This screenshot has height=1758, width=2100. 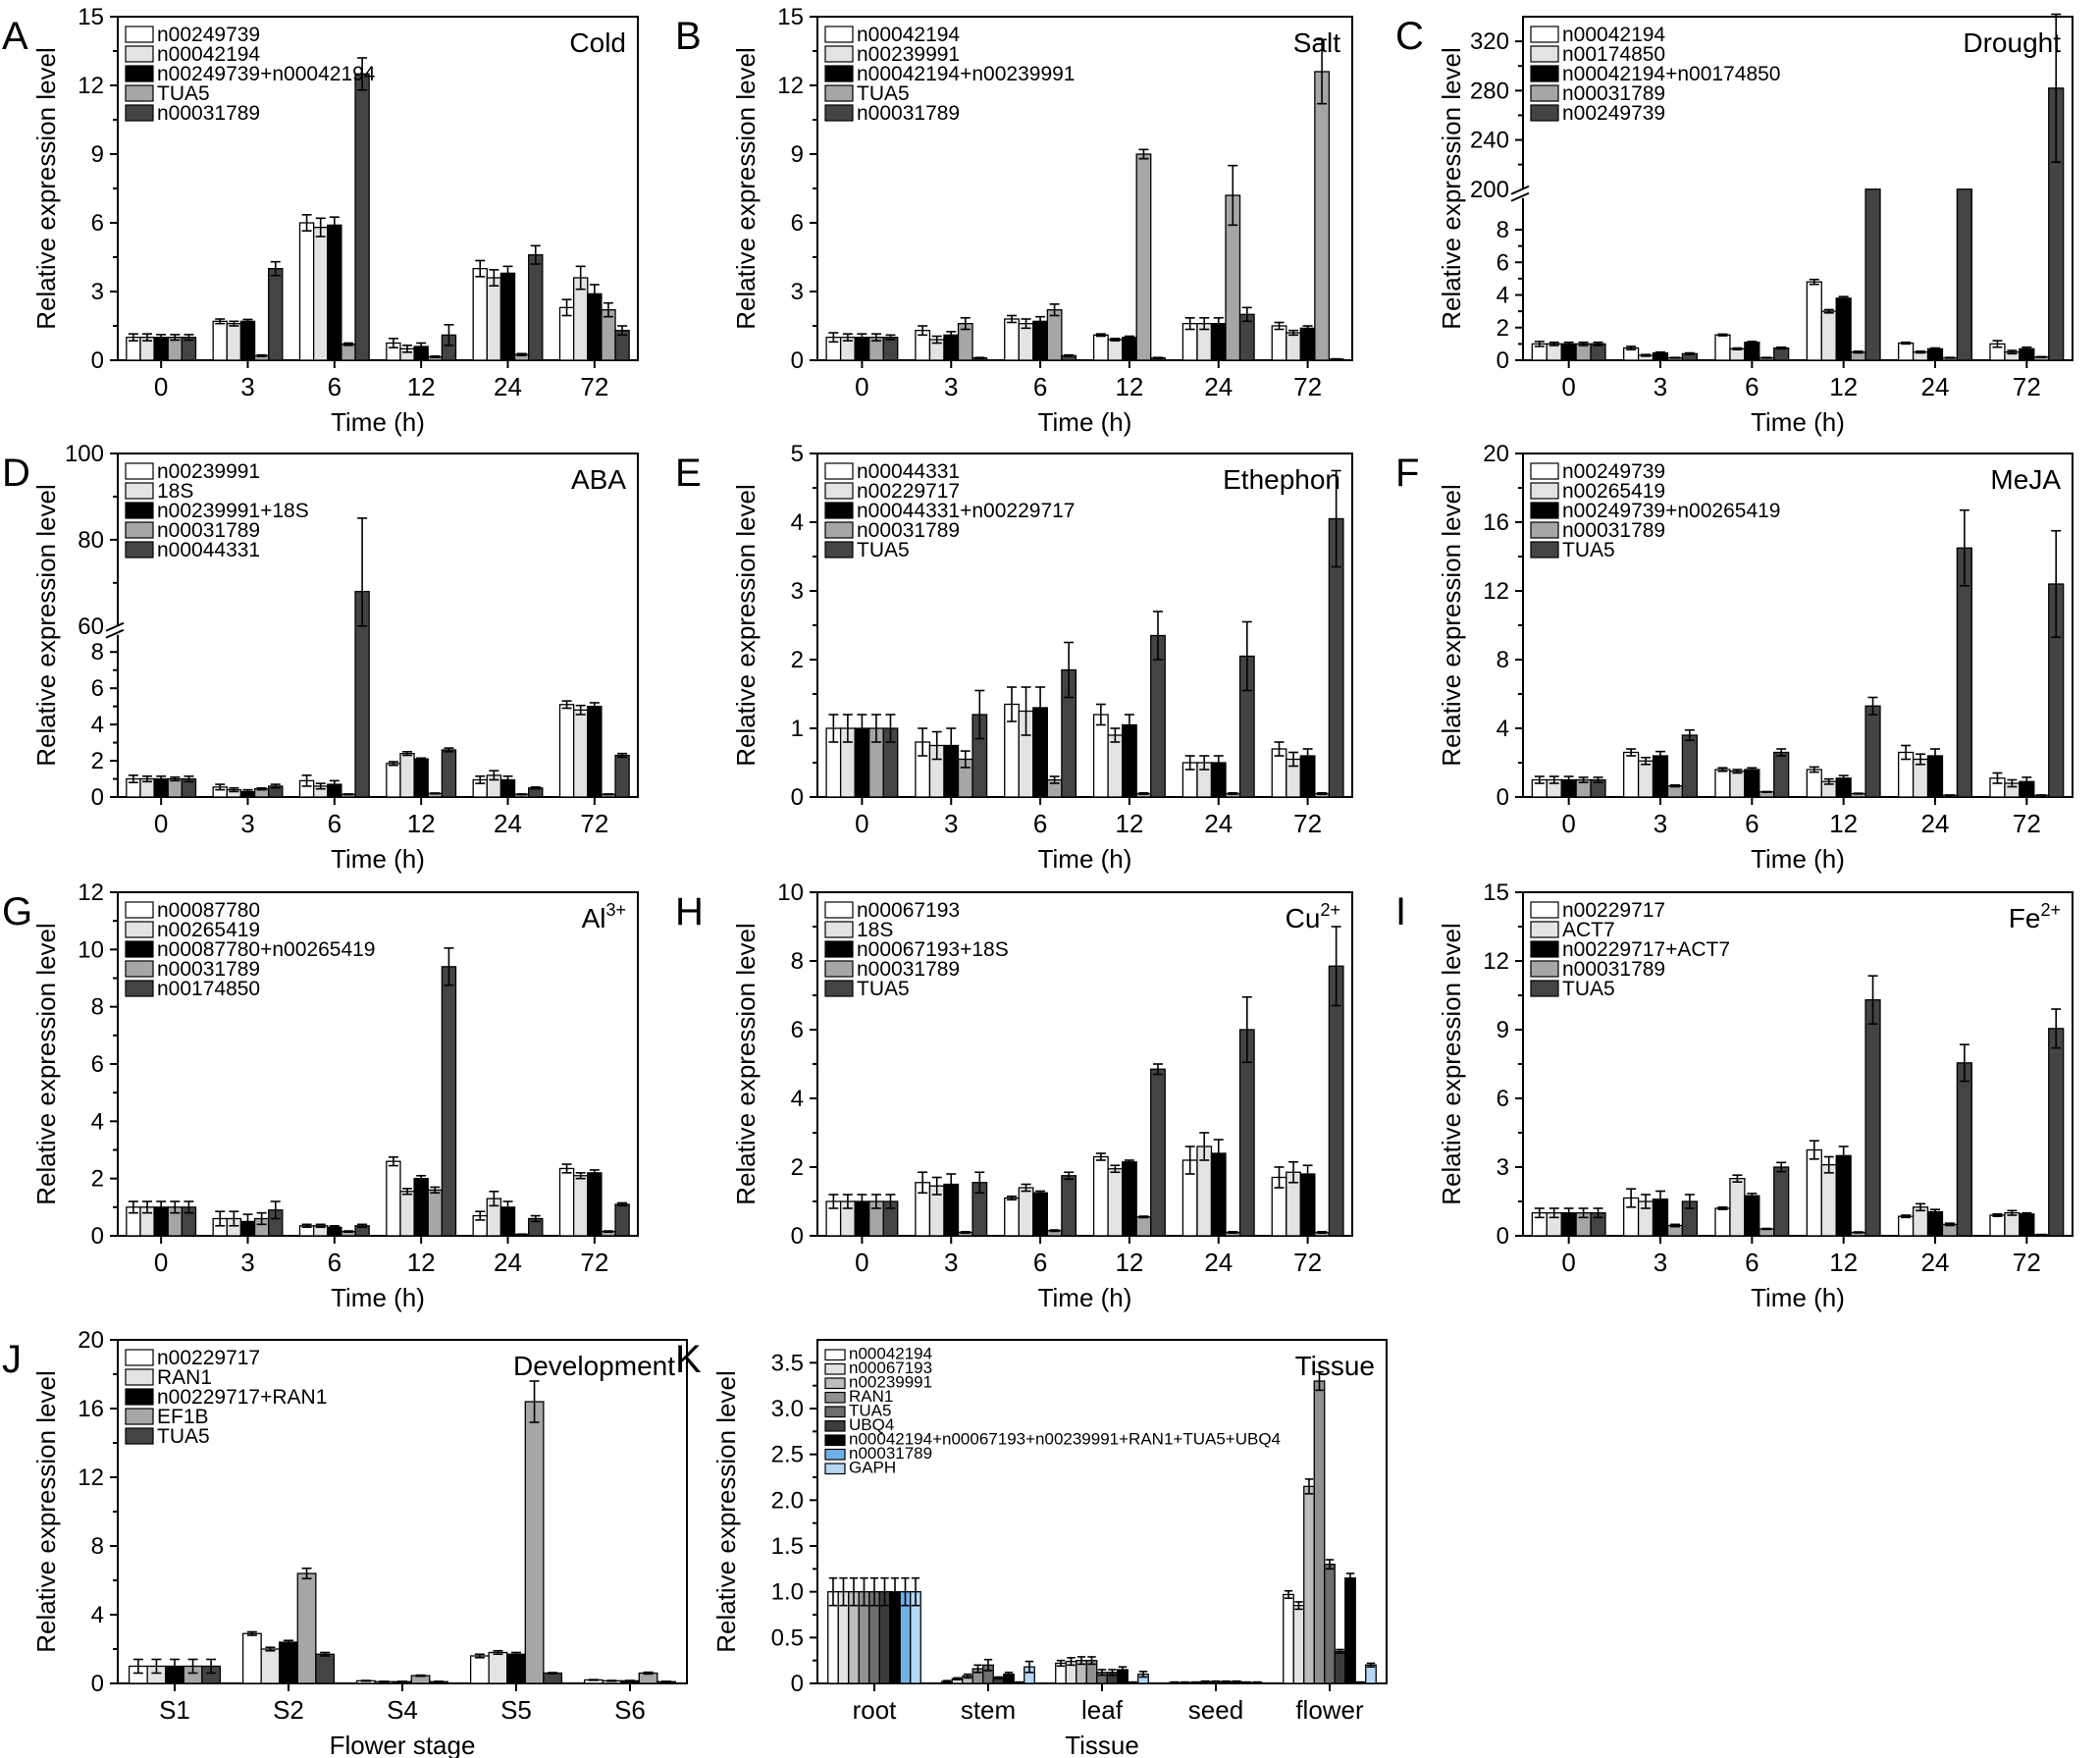 What do you see at coordinates (288, 1710) in the screenshot?
I see `x-tick-label: S2` at bounding box center [288, 1710].